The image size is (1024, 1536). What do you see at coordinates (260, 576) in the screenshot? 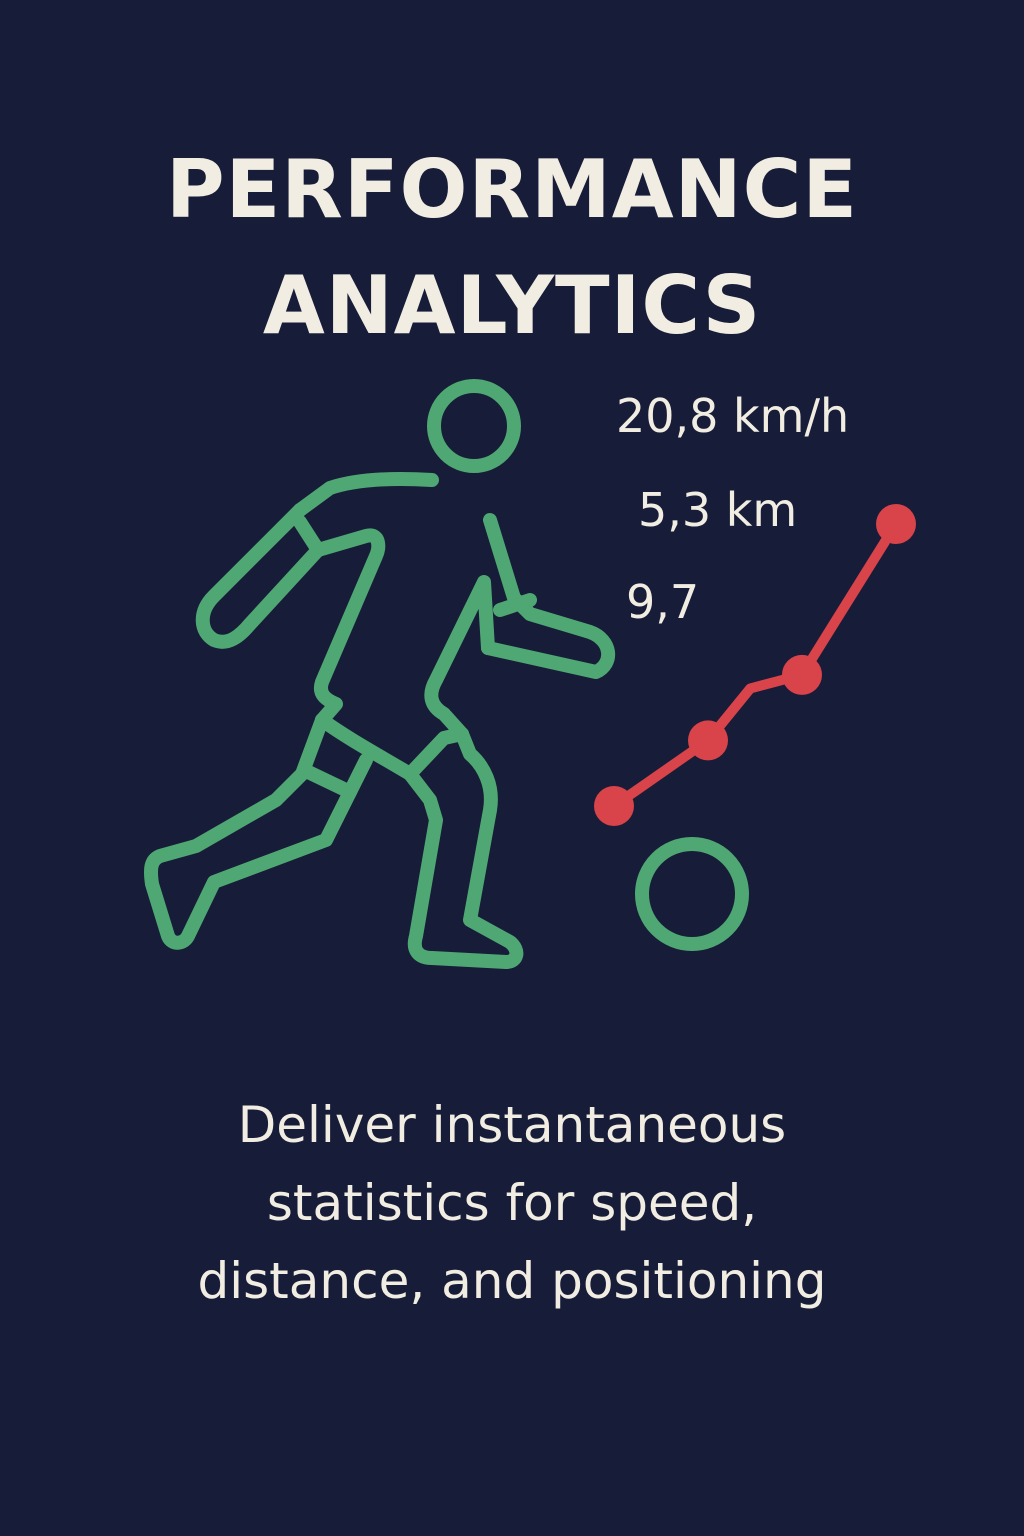
I see `player-rear-arm` at bounding box center [260, 576].